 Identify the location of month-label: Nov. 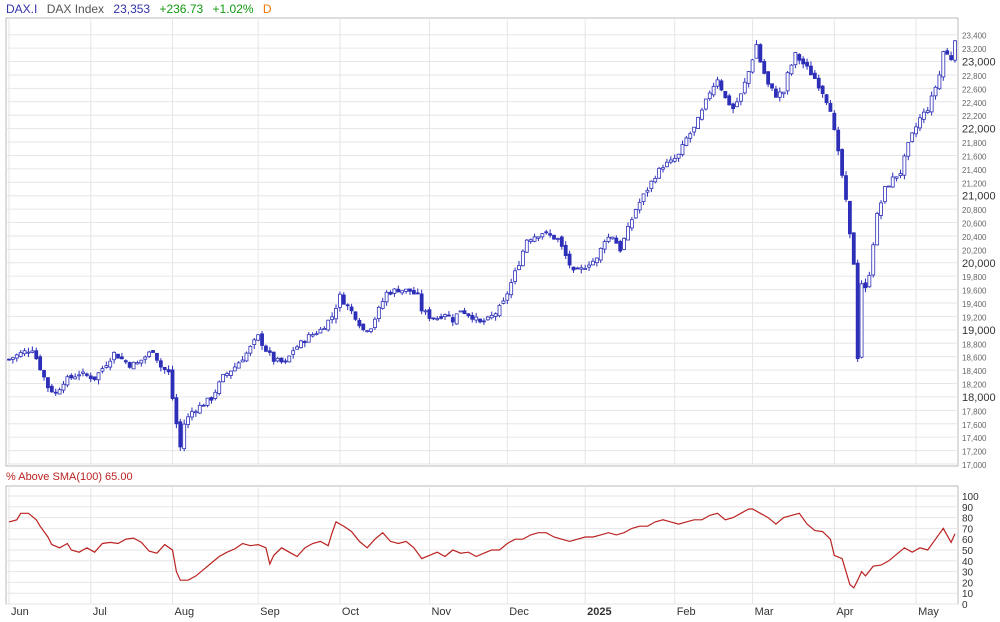
(441, 612).